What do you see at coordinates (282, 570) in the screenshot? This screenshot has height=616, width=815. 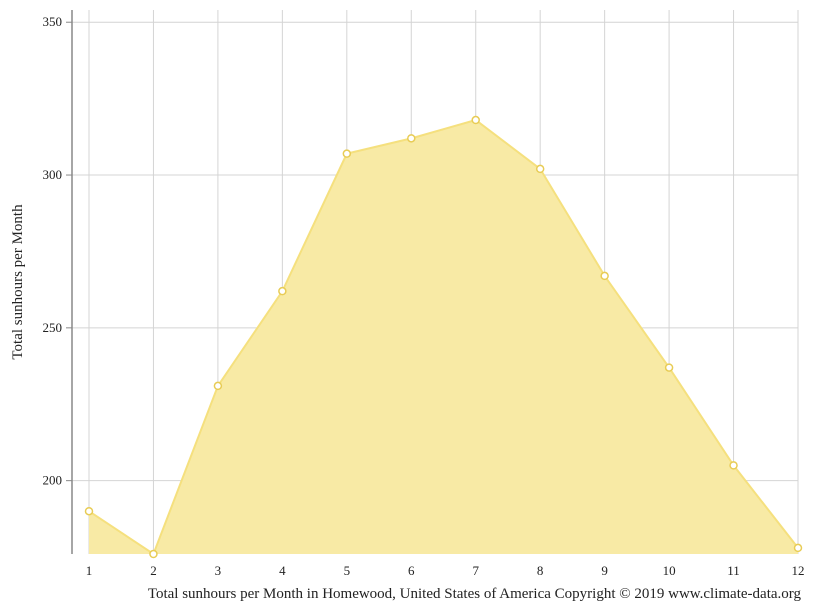 I see `x-tick-label: 4` at bounding box center [282, 570].